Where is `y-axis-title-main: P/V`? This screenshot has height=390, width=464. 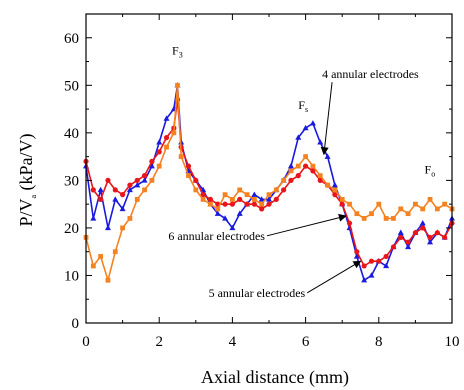
y-axis-title-main: P/V is located at coordinates (26, 213).